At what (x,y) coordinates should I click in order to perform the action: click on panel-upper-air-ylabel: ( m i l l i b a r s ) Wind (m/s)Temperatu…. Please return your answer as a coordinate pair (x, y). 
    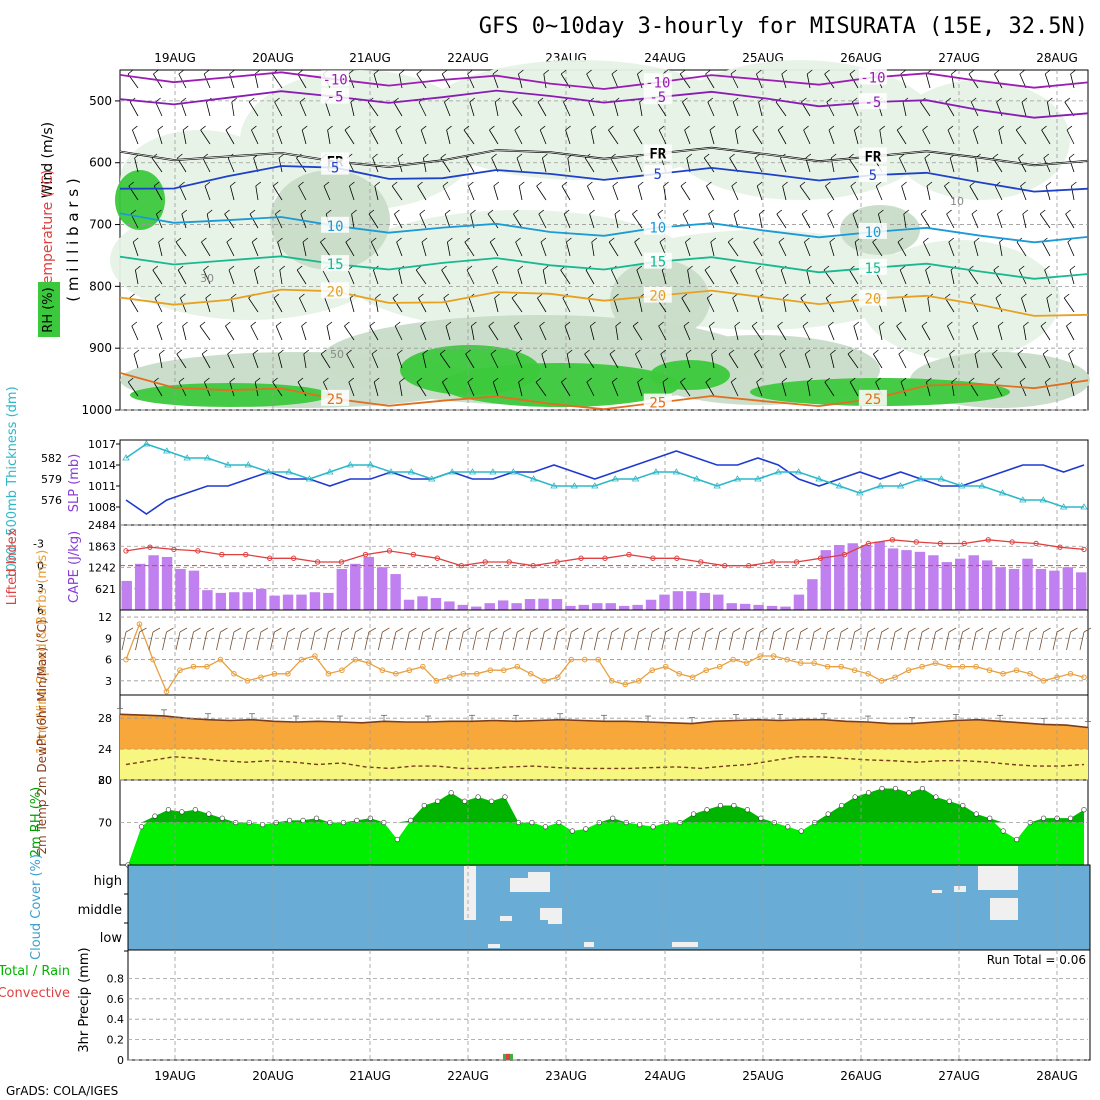
    Looking at the image, I should click on (60, 229).